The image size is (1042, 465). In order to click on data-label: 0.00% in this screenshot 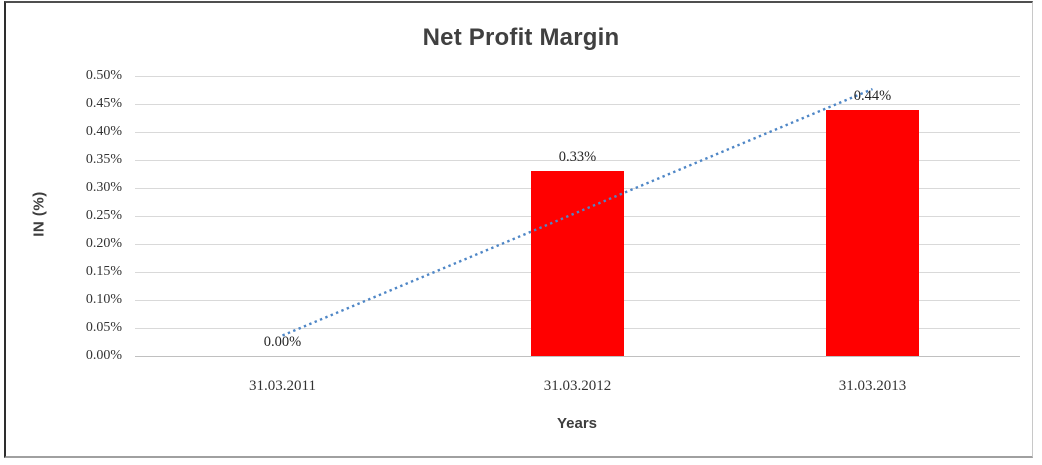, I will do `click(282, 342)`.